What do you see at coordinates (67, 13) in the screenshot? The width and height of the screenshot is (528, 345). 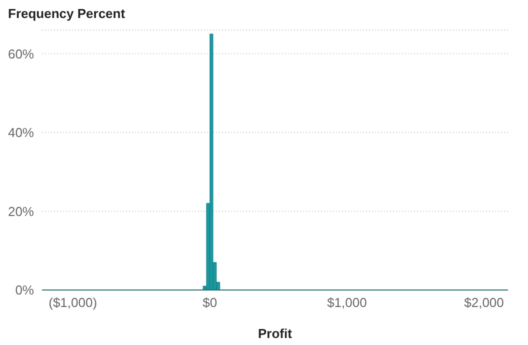 I see `chart-title: Frequency Percent` at bounding box center [67, 13].